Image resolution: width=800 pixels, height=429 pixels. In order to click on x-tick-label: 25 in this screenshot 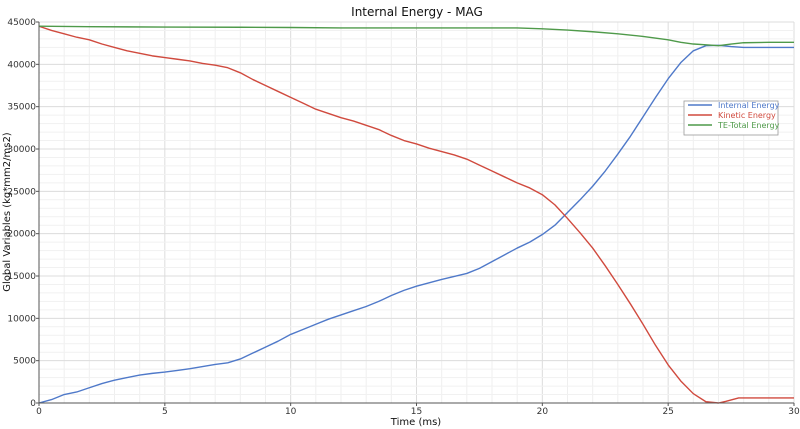, I will do `click(667, 412)`.